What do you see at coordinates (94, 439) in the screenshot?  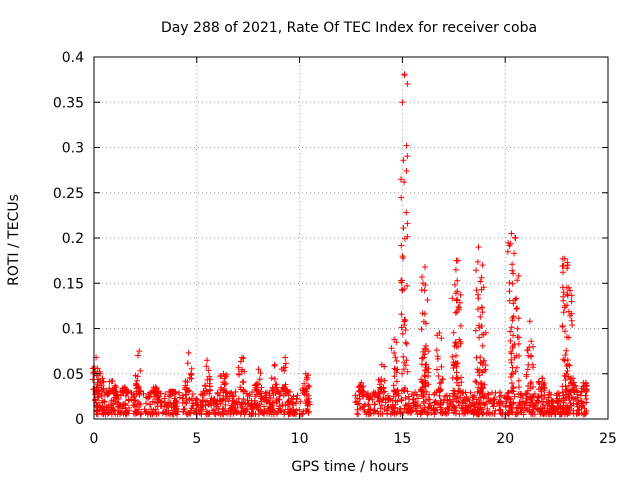 I see `x-tick-label: 0` at bounding box center [94, 439].